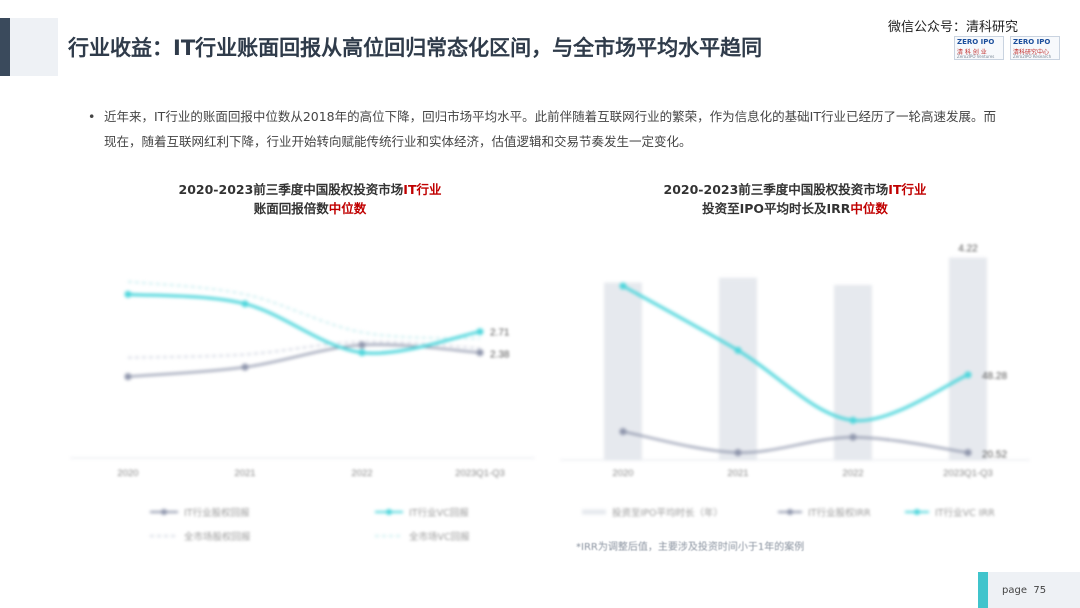  What do you see at coordinates (1040, 590) in the screenshot?
I see `page-num: 75` at bounding box center [1040, 590].